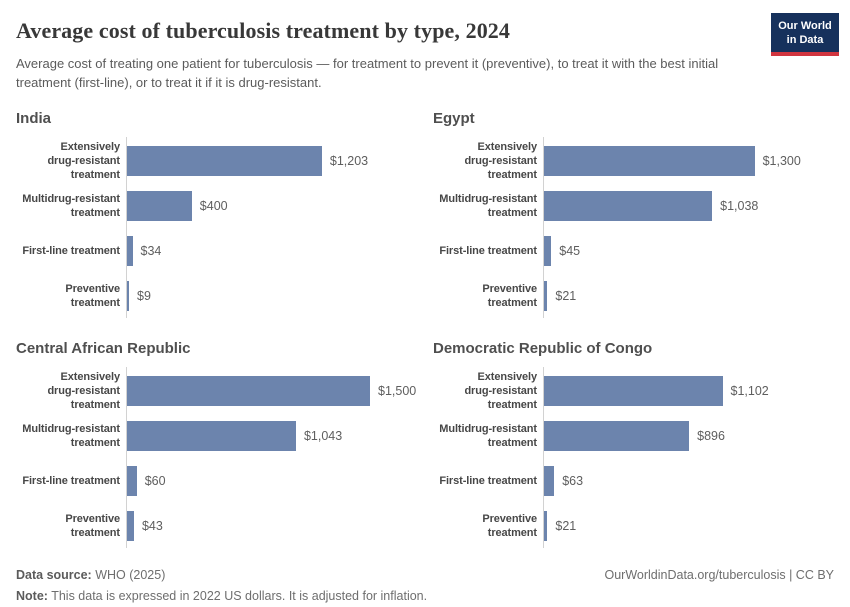 The height and width of the screenshot is (607, 850). Describe the element at coordinates (805, 40) in the screenshot. I see `owid-logo-line2: in Data` at that location.